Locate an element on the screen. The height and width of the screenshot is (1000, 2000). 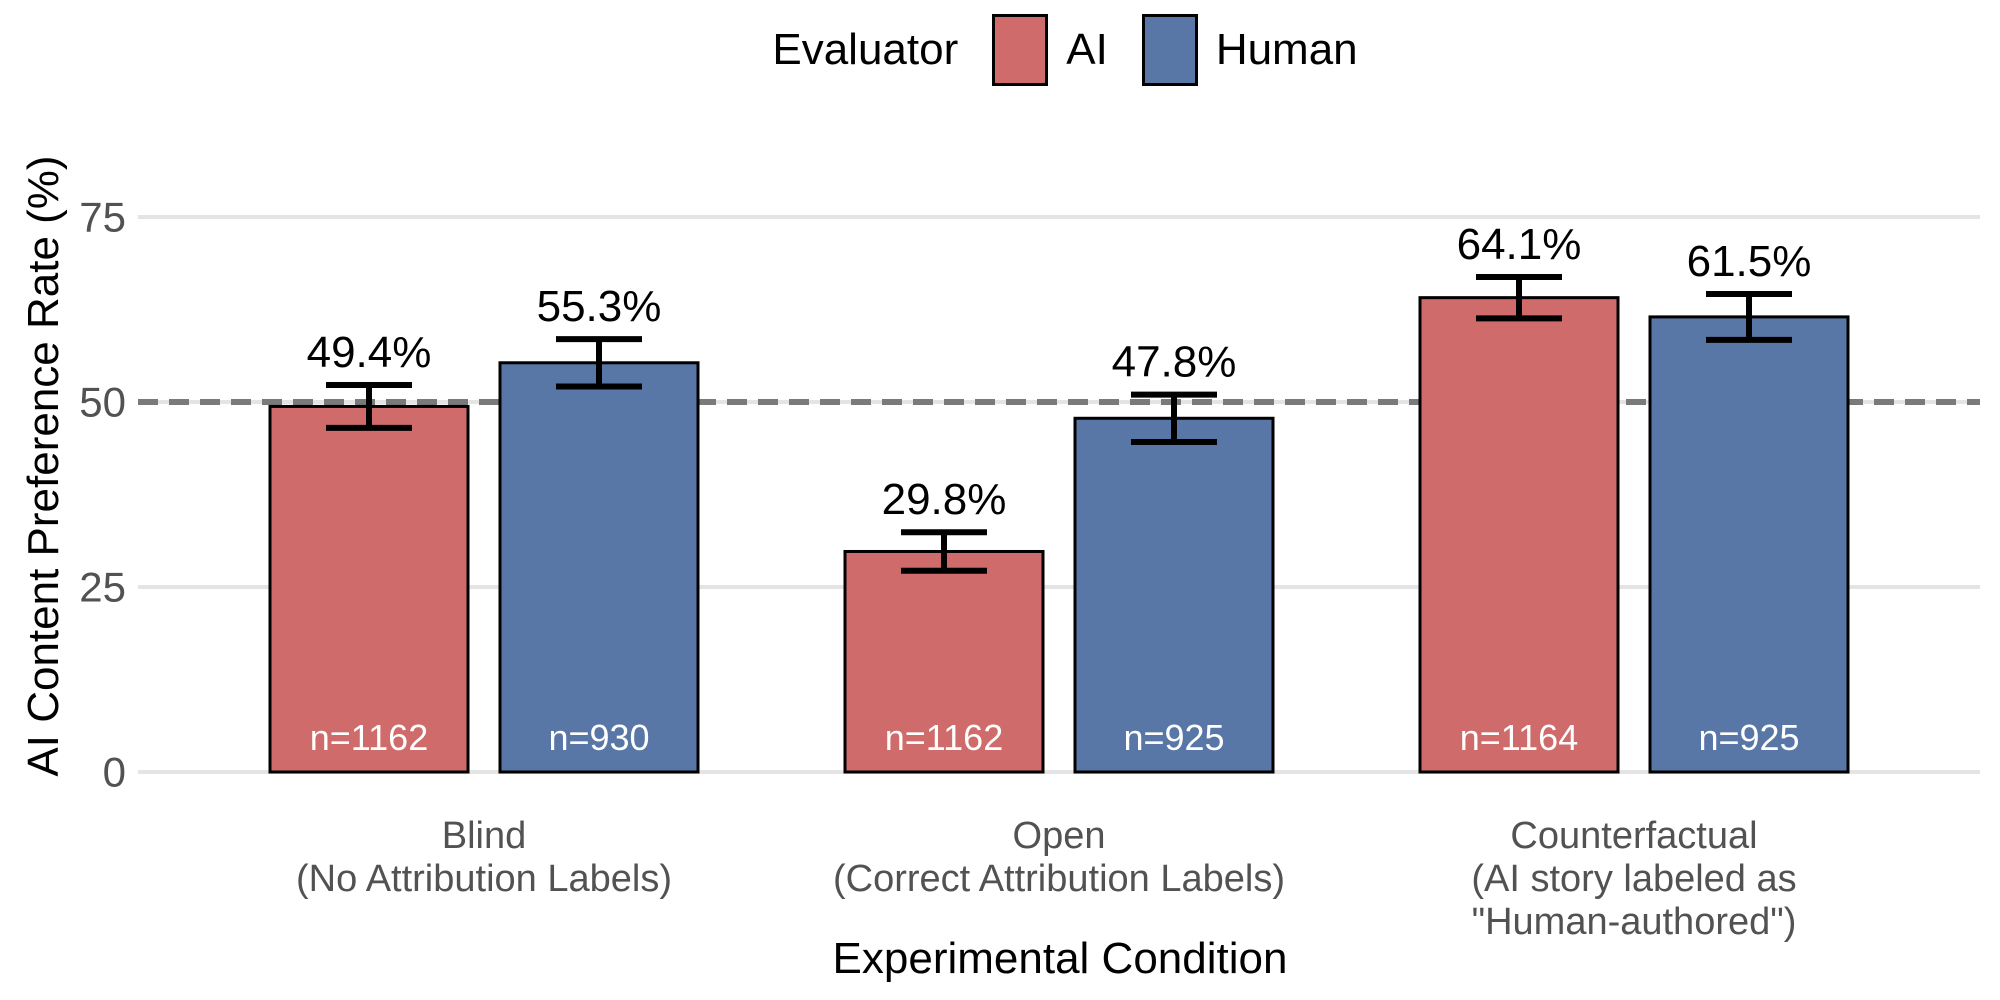
n-label-ai-group0: n=1162 is located at coordinates (369, 737).